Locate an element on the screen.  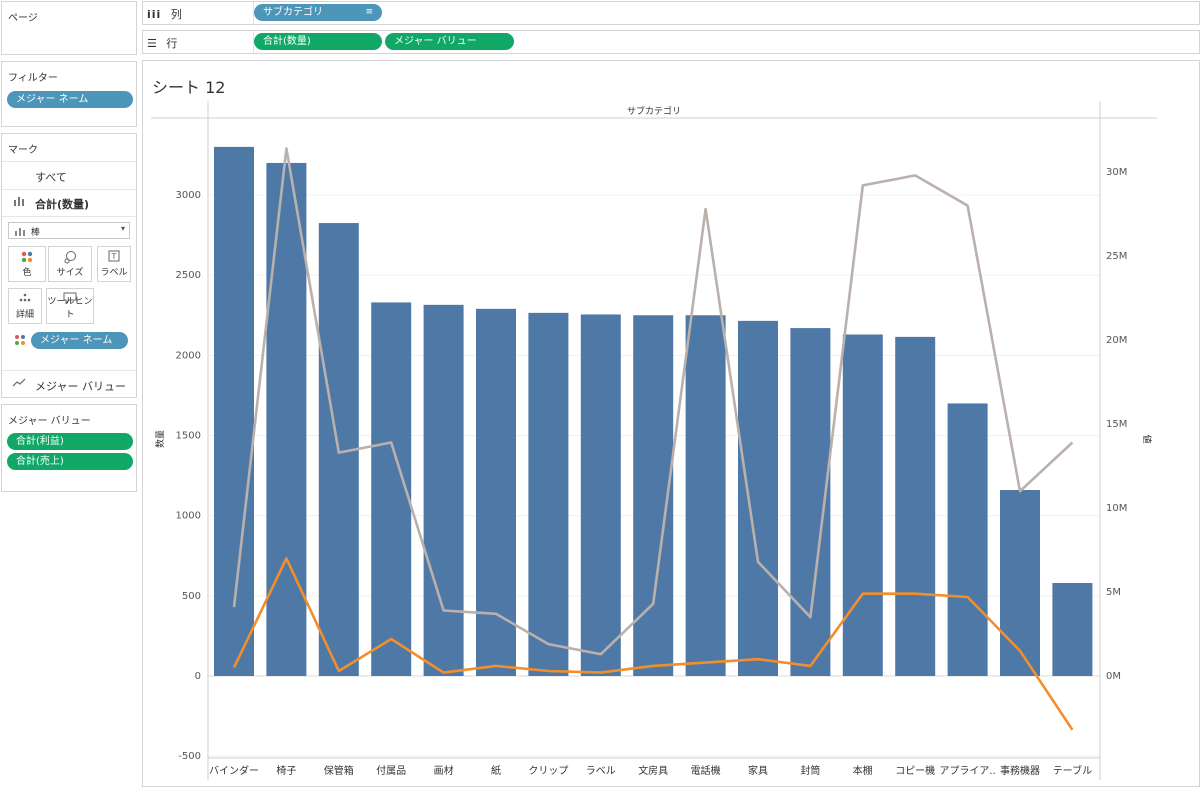
x-axis-category-label: 本棚 is located at coordinates (863, 770).